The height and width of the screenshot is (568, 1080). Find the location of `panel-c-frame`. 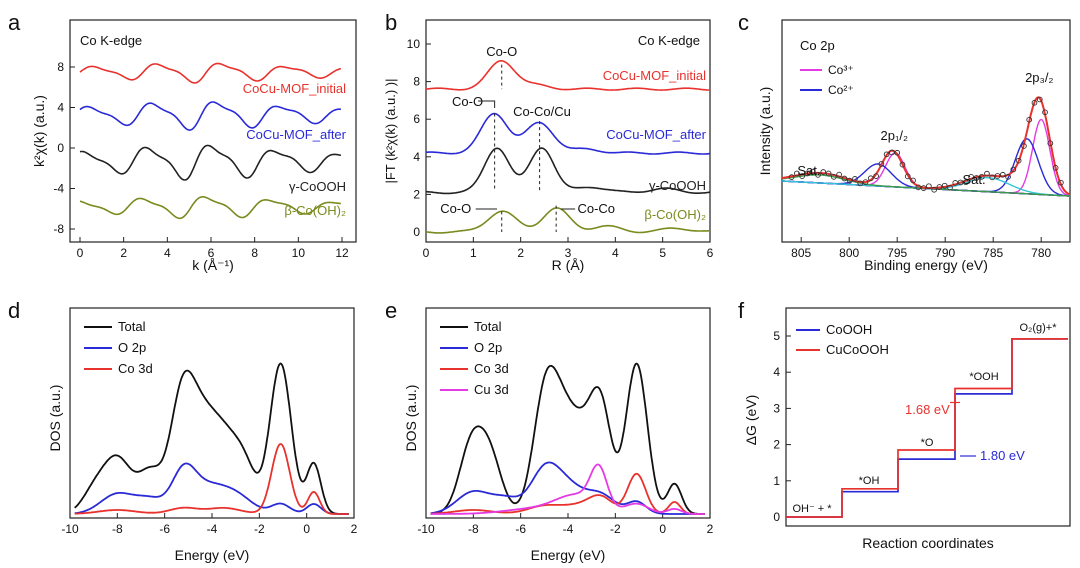

panel-c-frame is located at coordinates (926, 131).